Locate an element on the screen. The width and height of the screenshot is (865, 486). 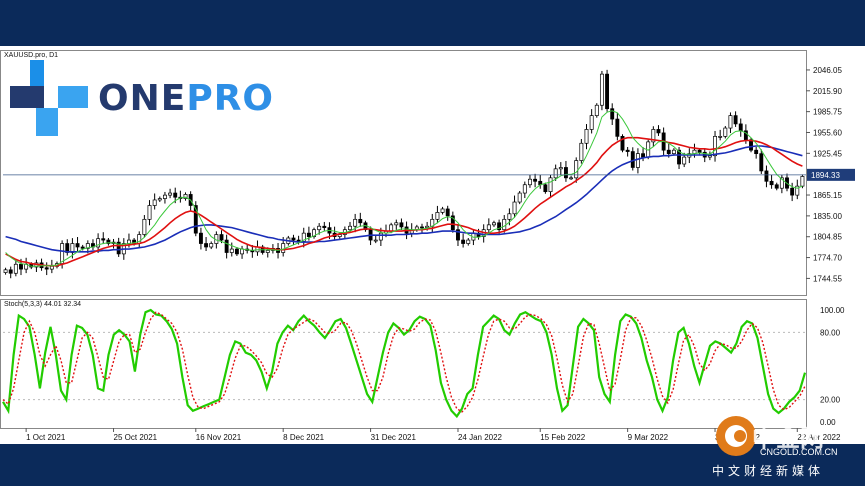
logo-one: ONE is located at coordinates (142, 98).